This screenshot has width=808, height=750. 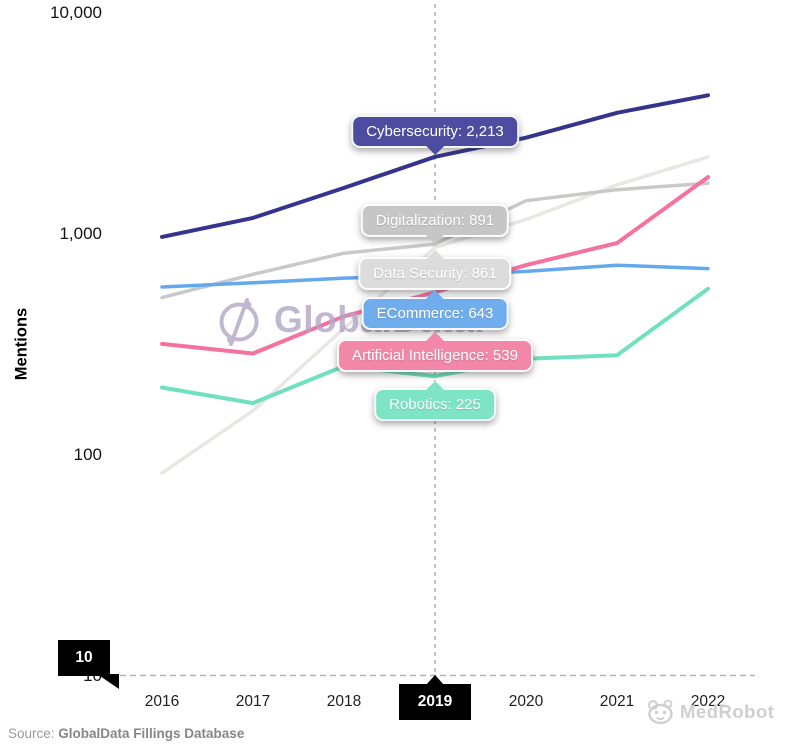 What do you see at coordinates (435, 404) in the screenshot?
I see `tooltip-label: Robotics: 225` at bounding box center [435, 404].